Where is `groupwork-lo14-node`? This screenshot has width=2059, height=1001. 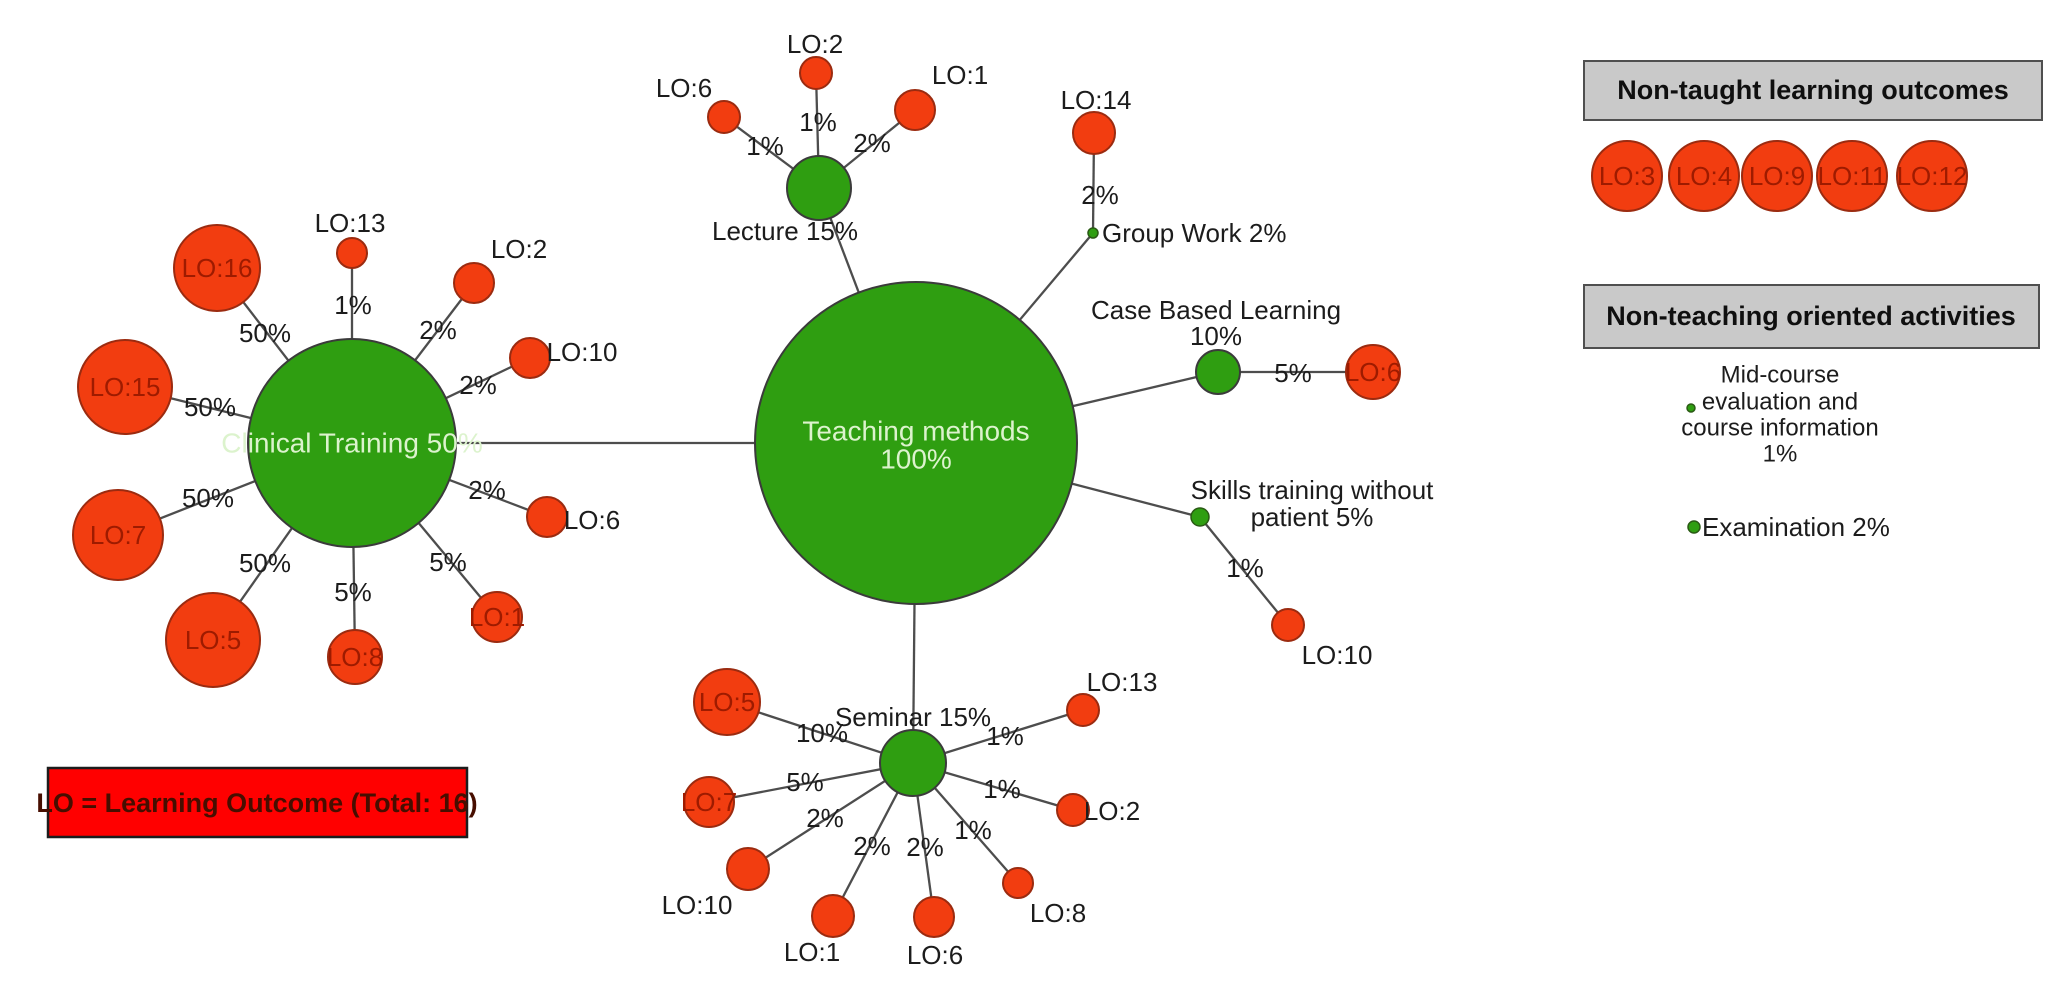
groupwork-lo14-node is located at coordinates (1094, 133).